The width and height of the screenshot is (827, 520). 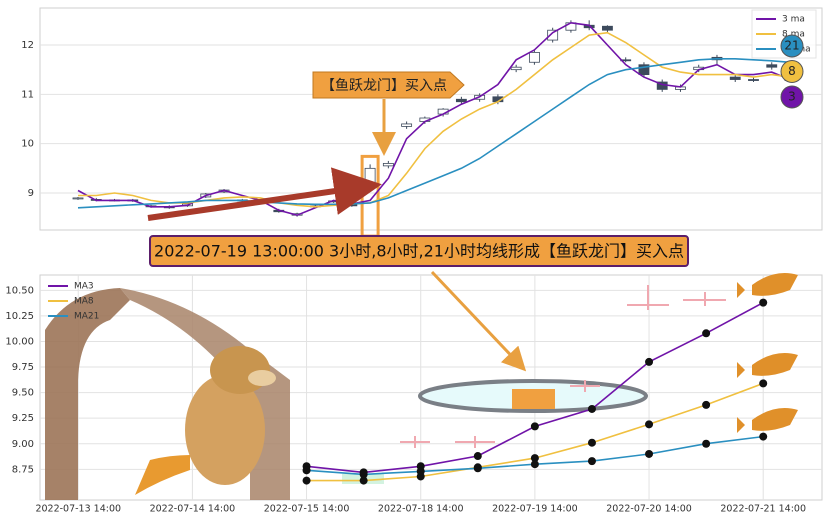 I want to click on legend-label: 8 ma, so click(x=793, y=35).